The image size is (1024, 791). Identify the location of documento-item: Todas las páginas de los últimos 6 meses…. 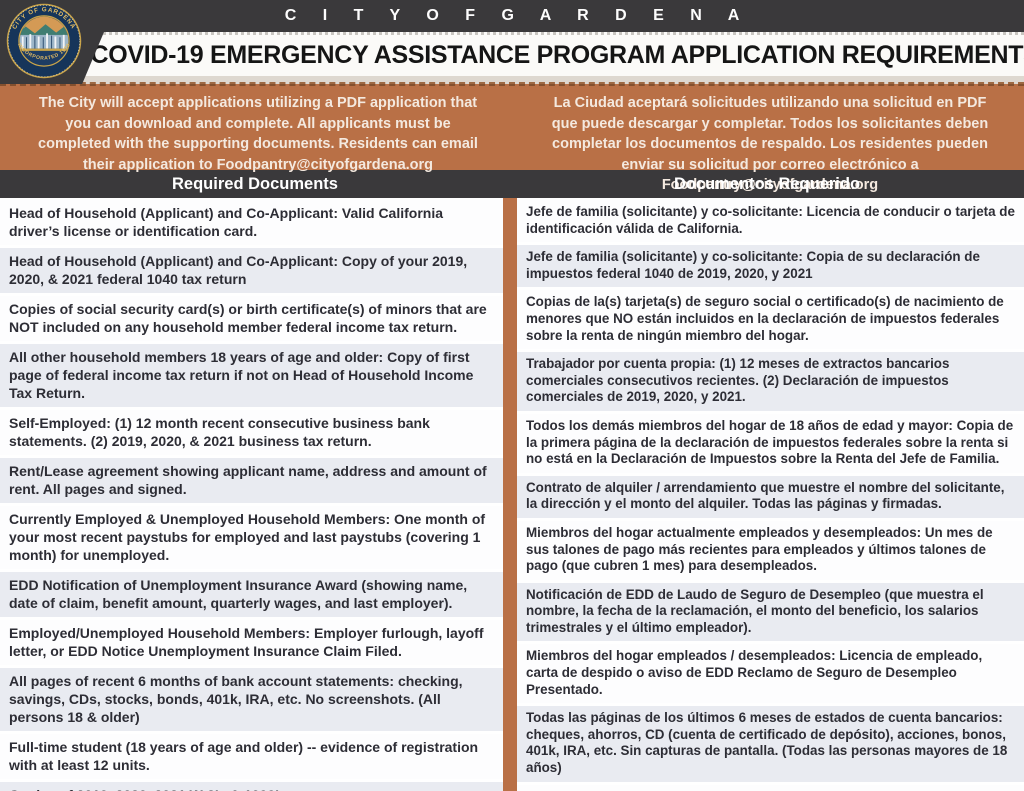
(770, 744).